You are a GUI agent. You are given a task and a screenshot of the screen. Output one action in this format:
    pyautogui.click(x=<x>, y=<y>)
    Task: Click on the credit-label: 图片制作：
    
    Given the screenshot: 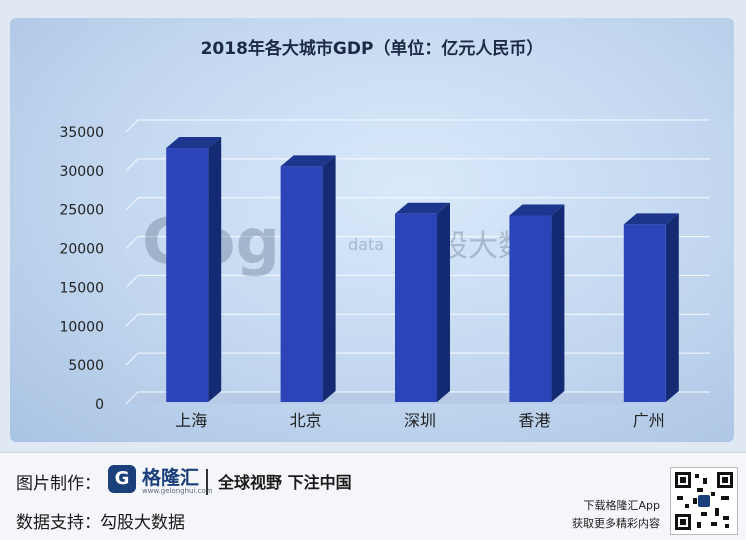 What is the action you would take?
    pyautogui.click(x=58, y=484)
    